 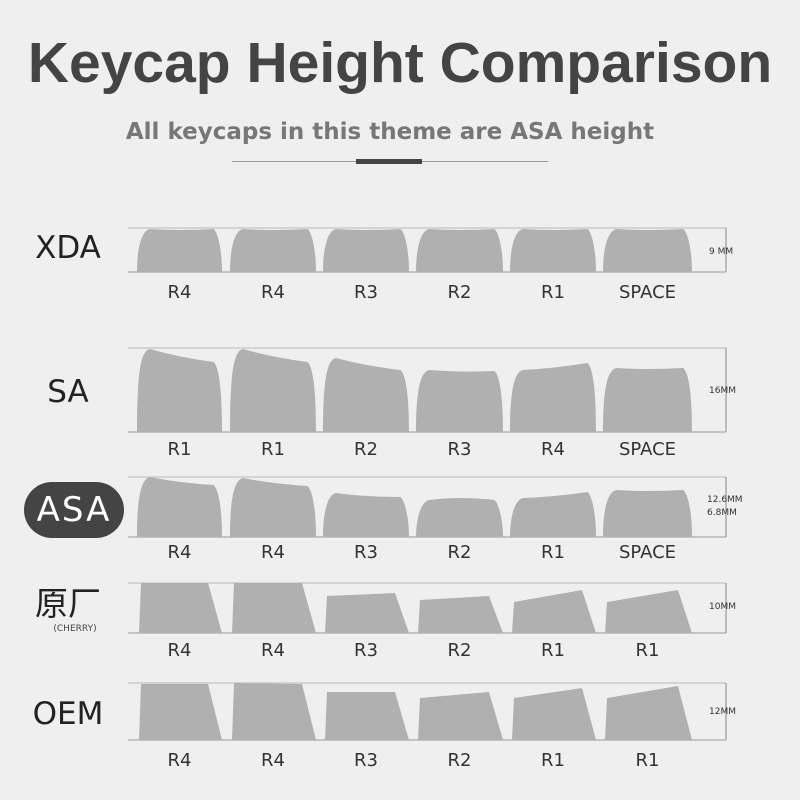 What do you see at coordinates (722, 712) in the screenshot?
I see `height-measure-label: 12MM` at bounding box center [722, 712].